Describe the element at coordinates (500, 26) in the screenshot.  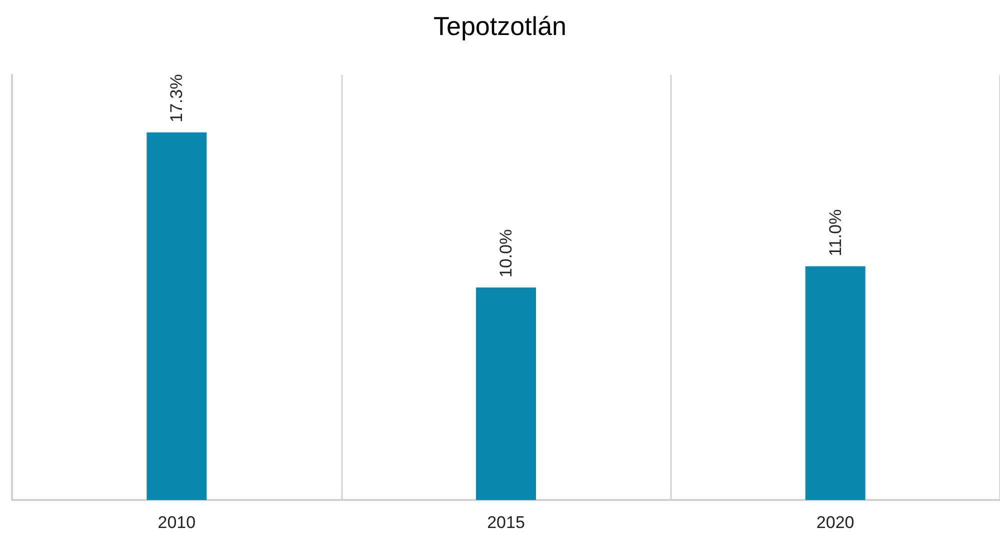
I see `chart-title: Tepotzotlán` at that location.